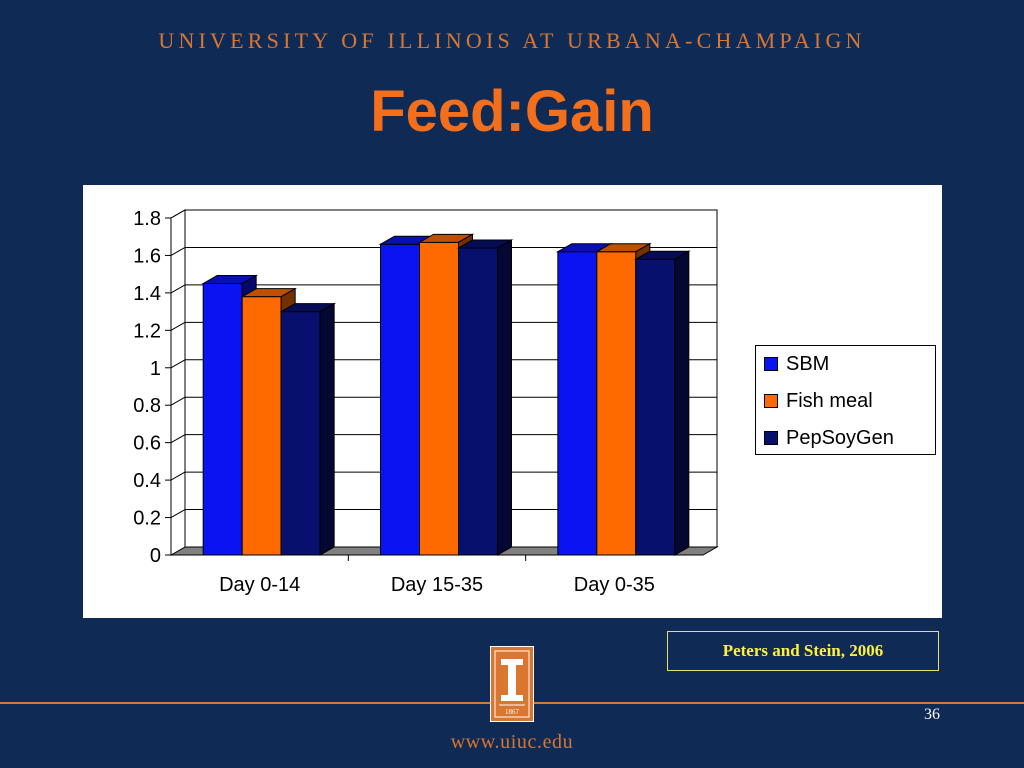  I want to click on bar-pepsoygen-2-side, so click(504, 397).